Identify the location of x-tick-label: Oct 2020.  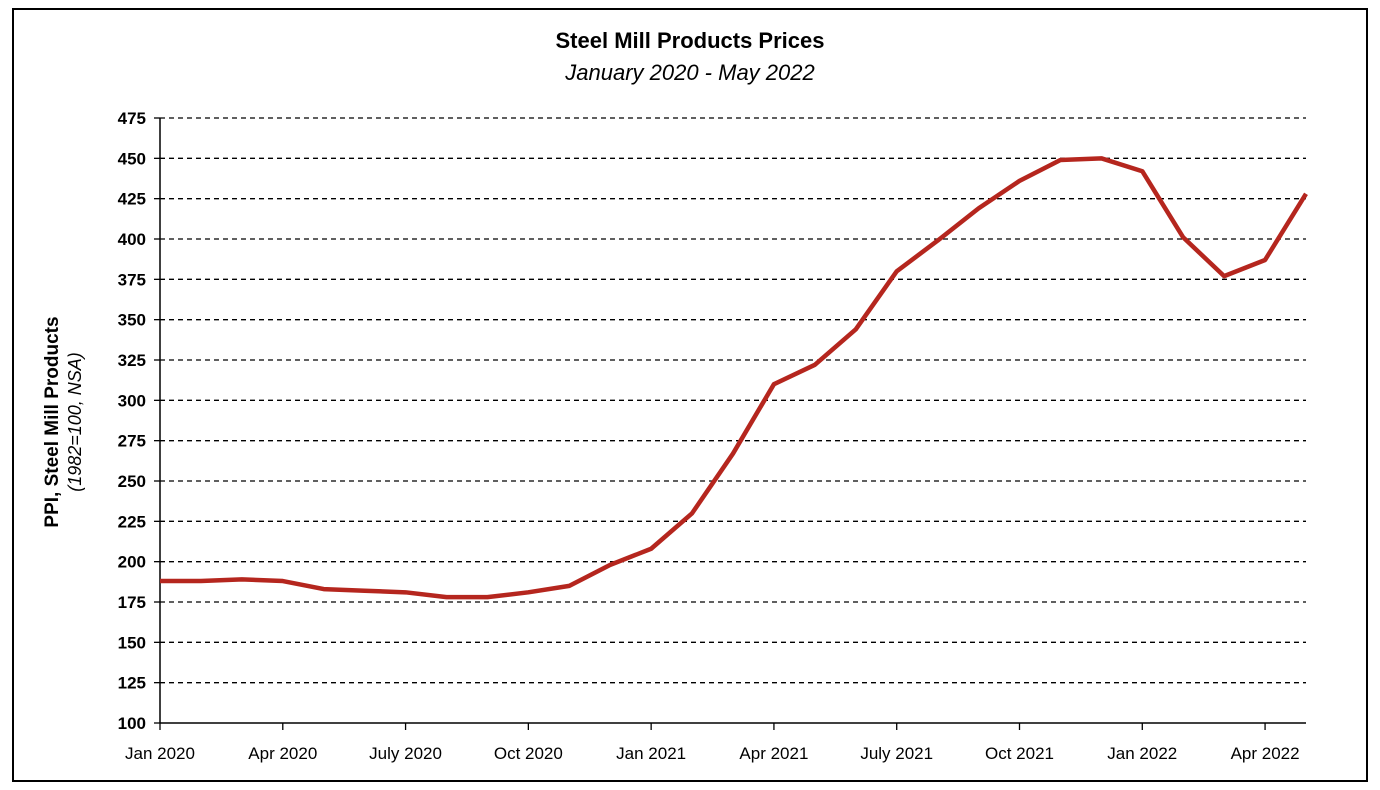
(528, 753).